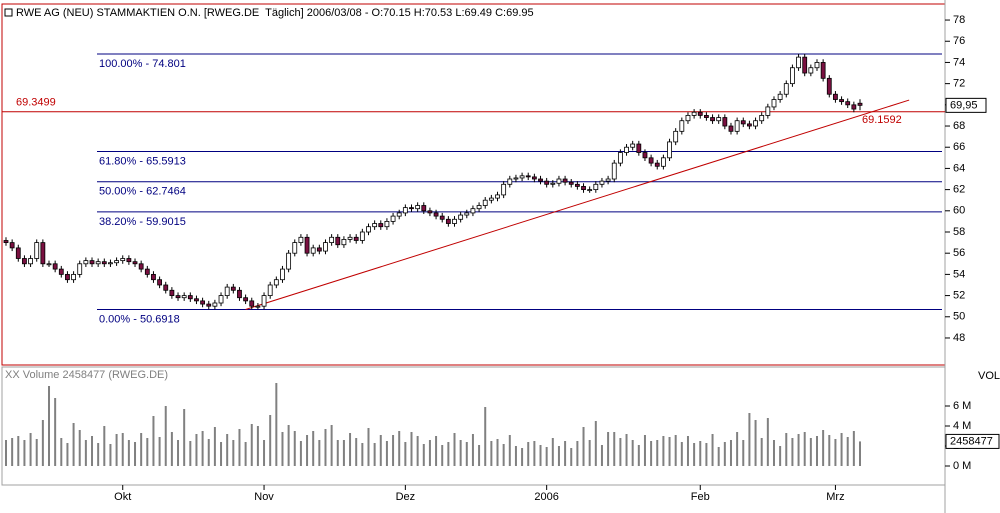  What do you see at coordinates (959, 338) in the screenshot?
I see `y-tick-label: 48` at bounding box center [959, 338].